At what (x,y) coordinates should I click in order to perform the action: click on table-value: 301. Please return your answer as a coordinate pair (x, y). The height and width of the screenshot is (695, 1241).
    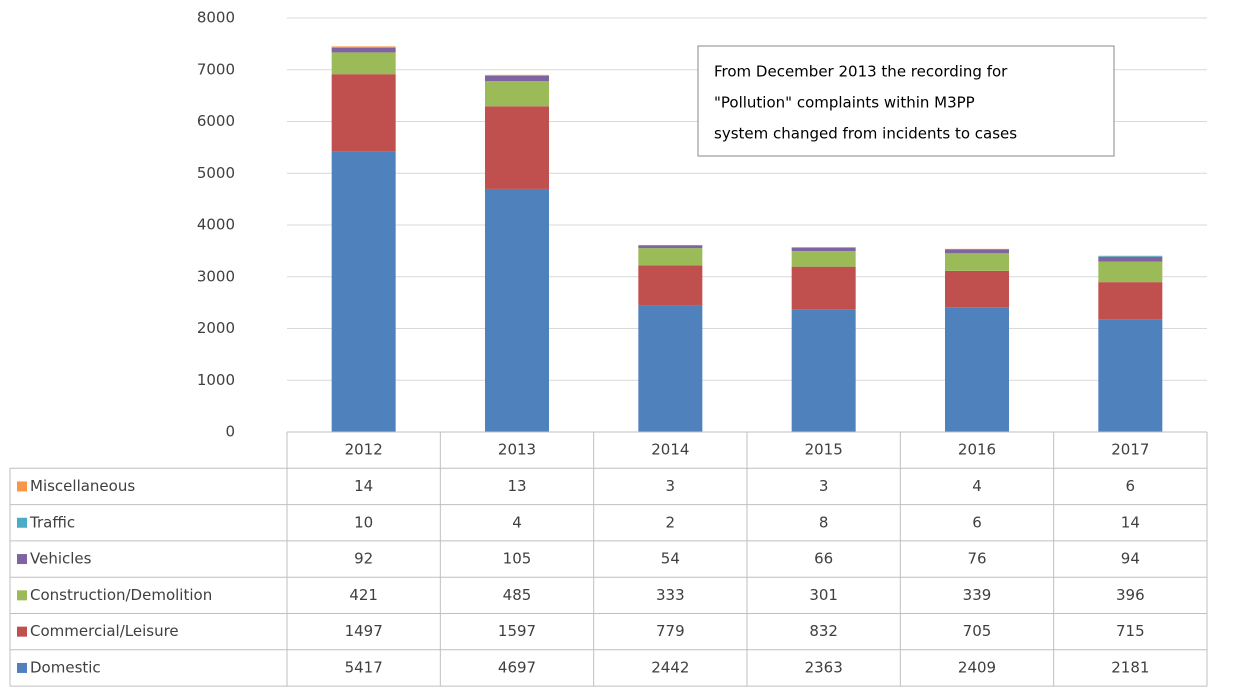
    Looking at the image, I should click on (823, 595).